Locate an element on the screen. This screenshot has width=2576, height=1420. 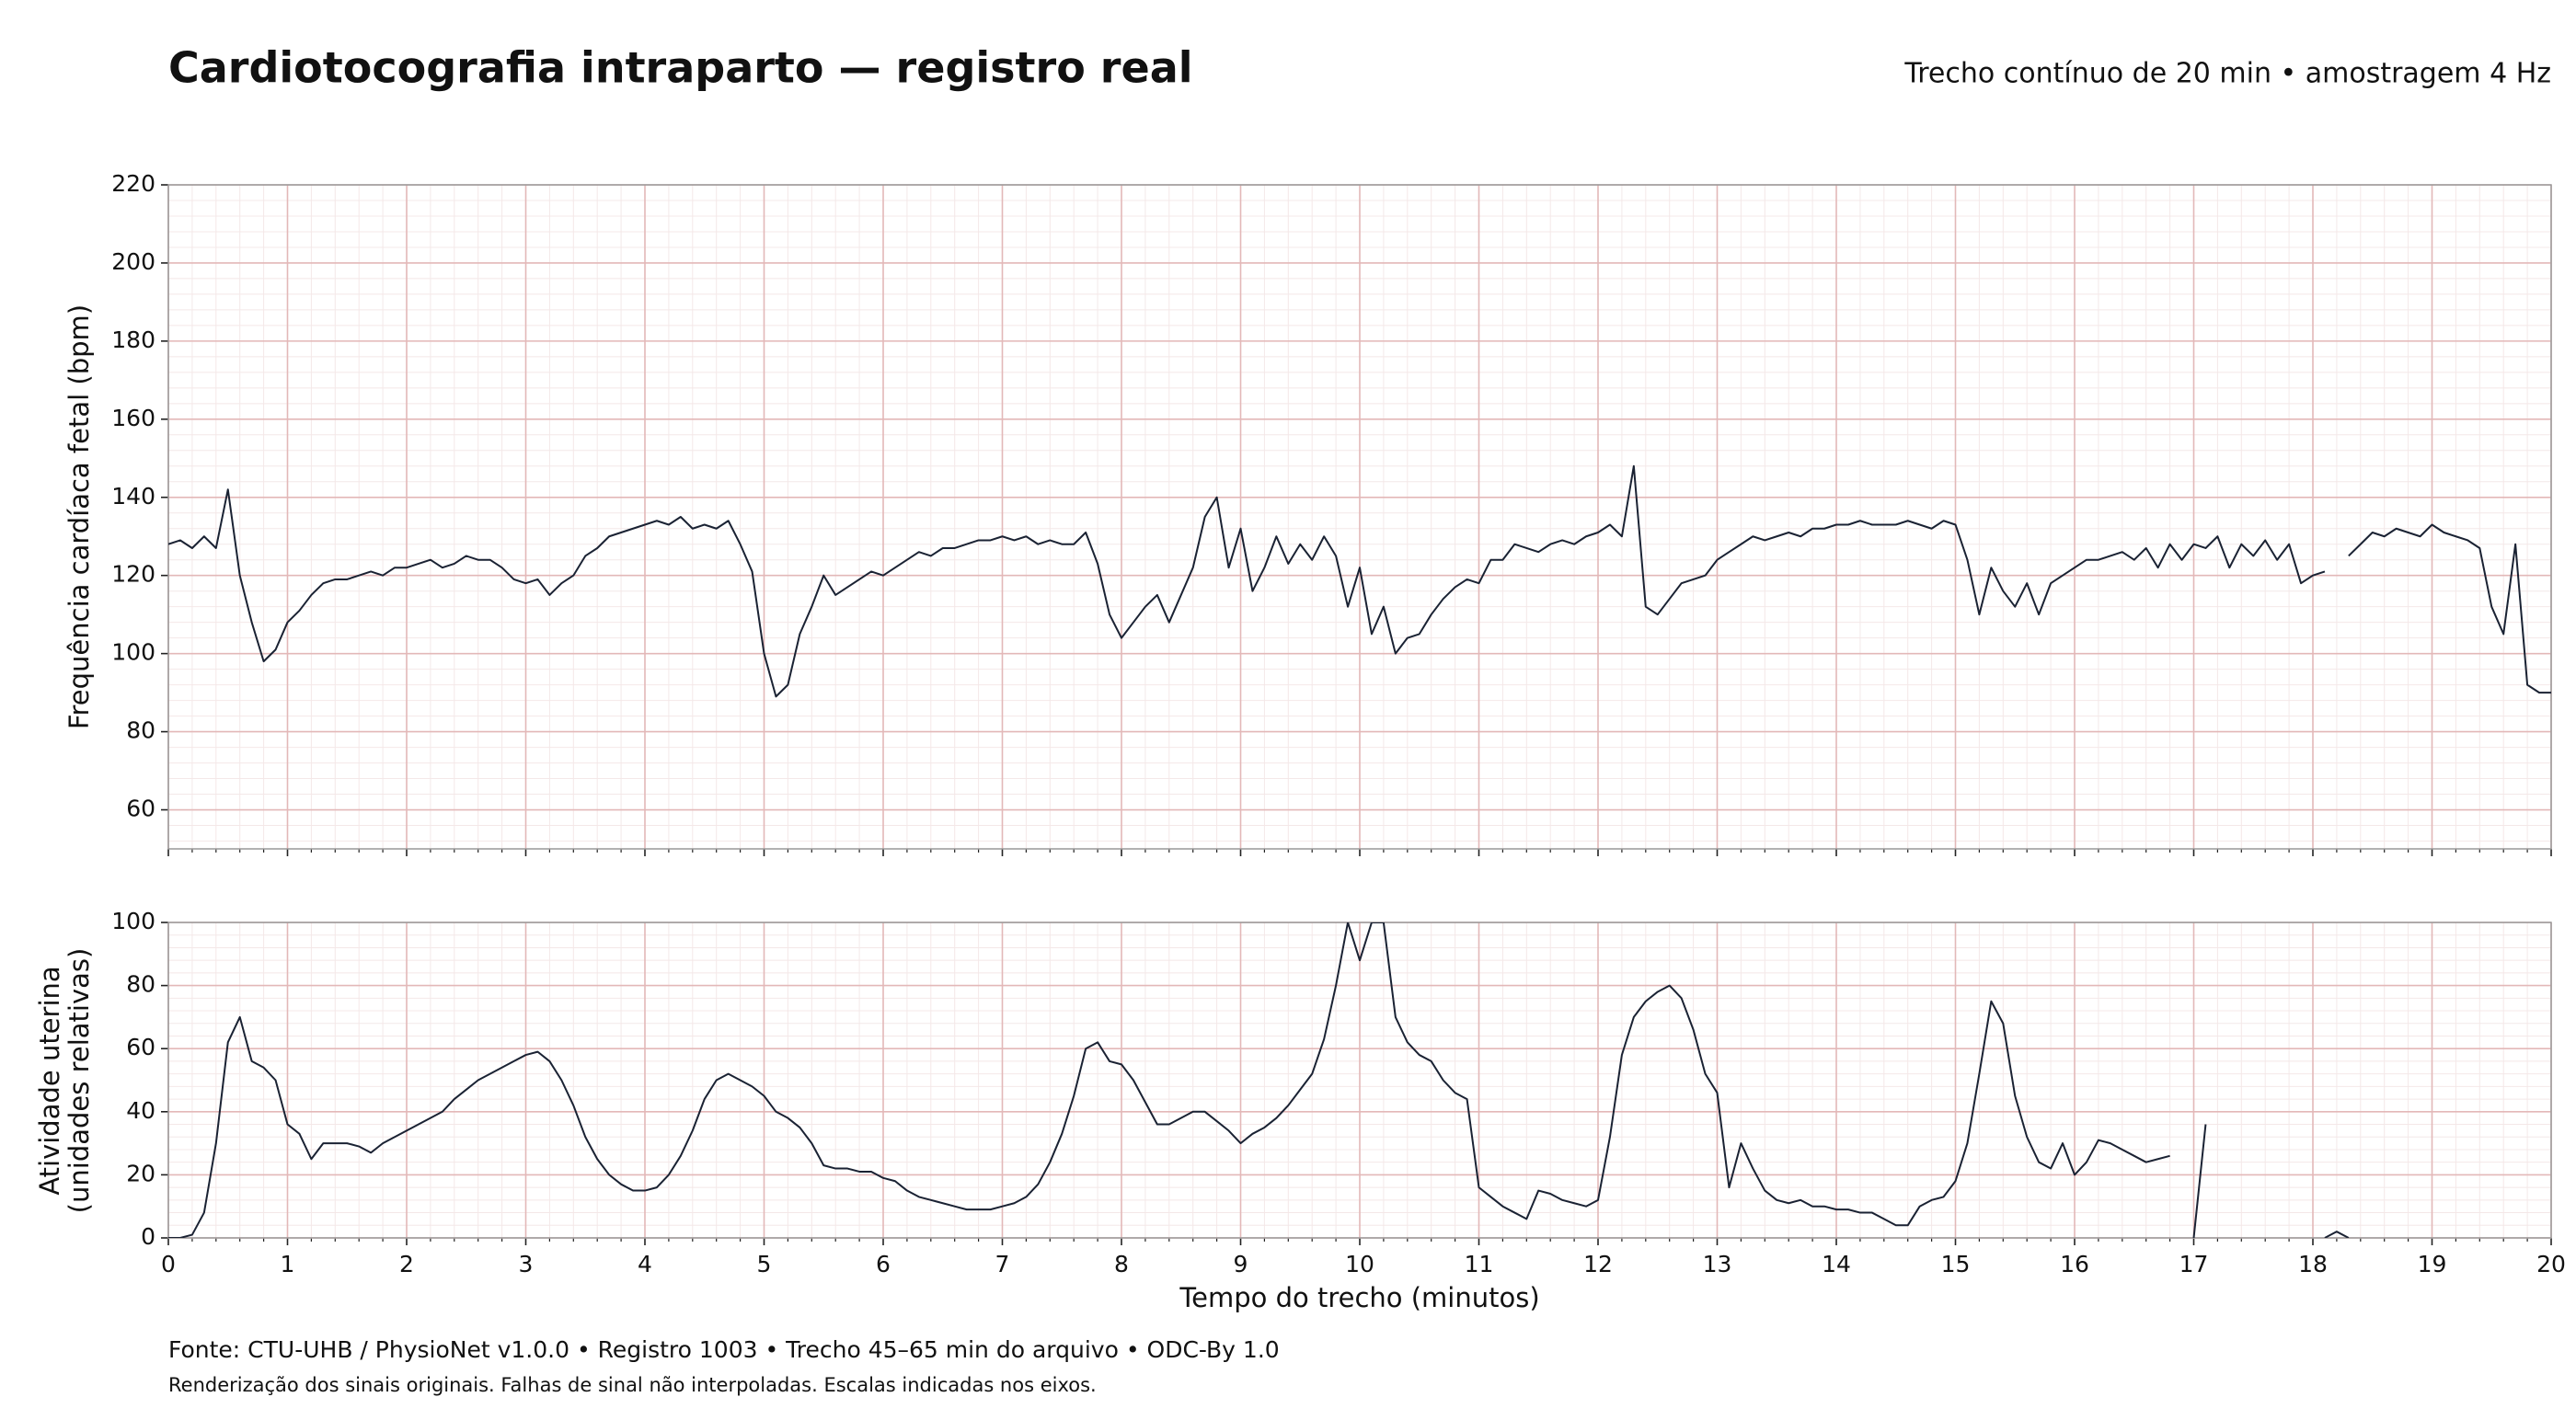
x-tick-label: 10 is located at coordinates (1359, 1264).